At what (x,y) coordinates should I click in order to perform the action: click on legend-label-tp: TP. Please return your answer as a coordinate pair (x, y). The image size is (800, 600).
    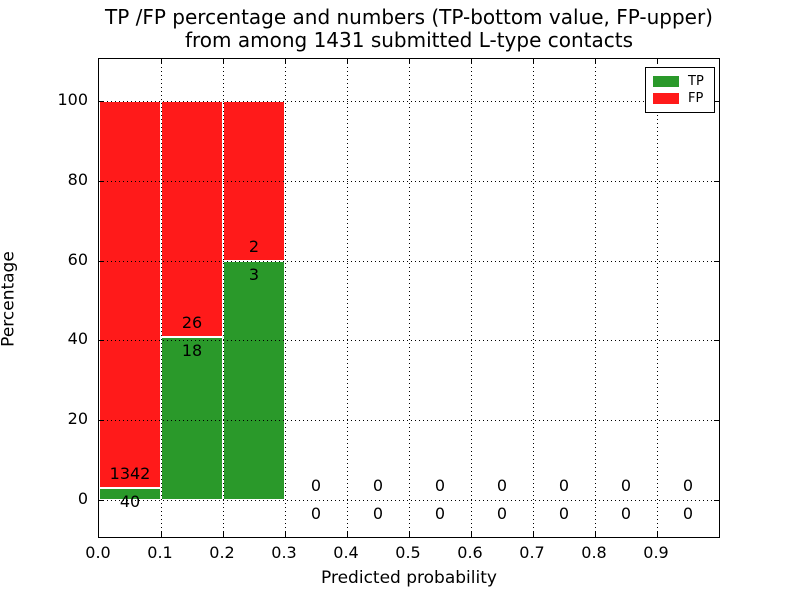
    Looking at the image, I should click on (696, 81).